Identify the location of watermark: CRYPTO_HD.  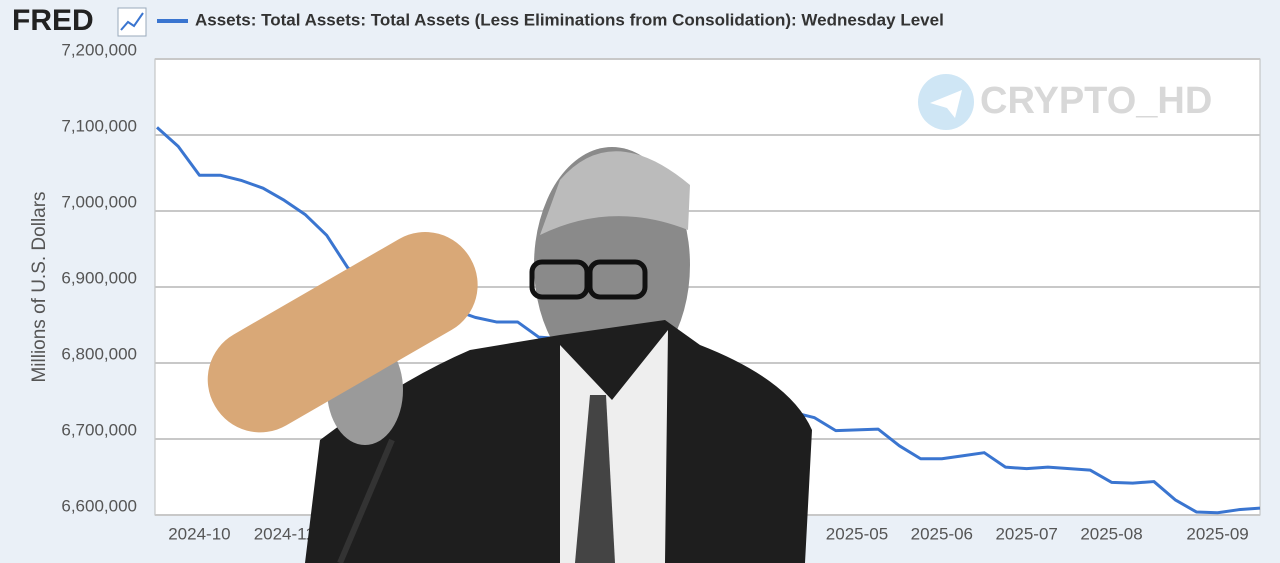
(1096, 101).